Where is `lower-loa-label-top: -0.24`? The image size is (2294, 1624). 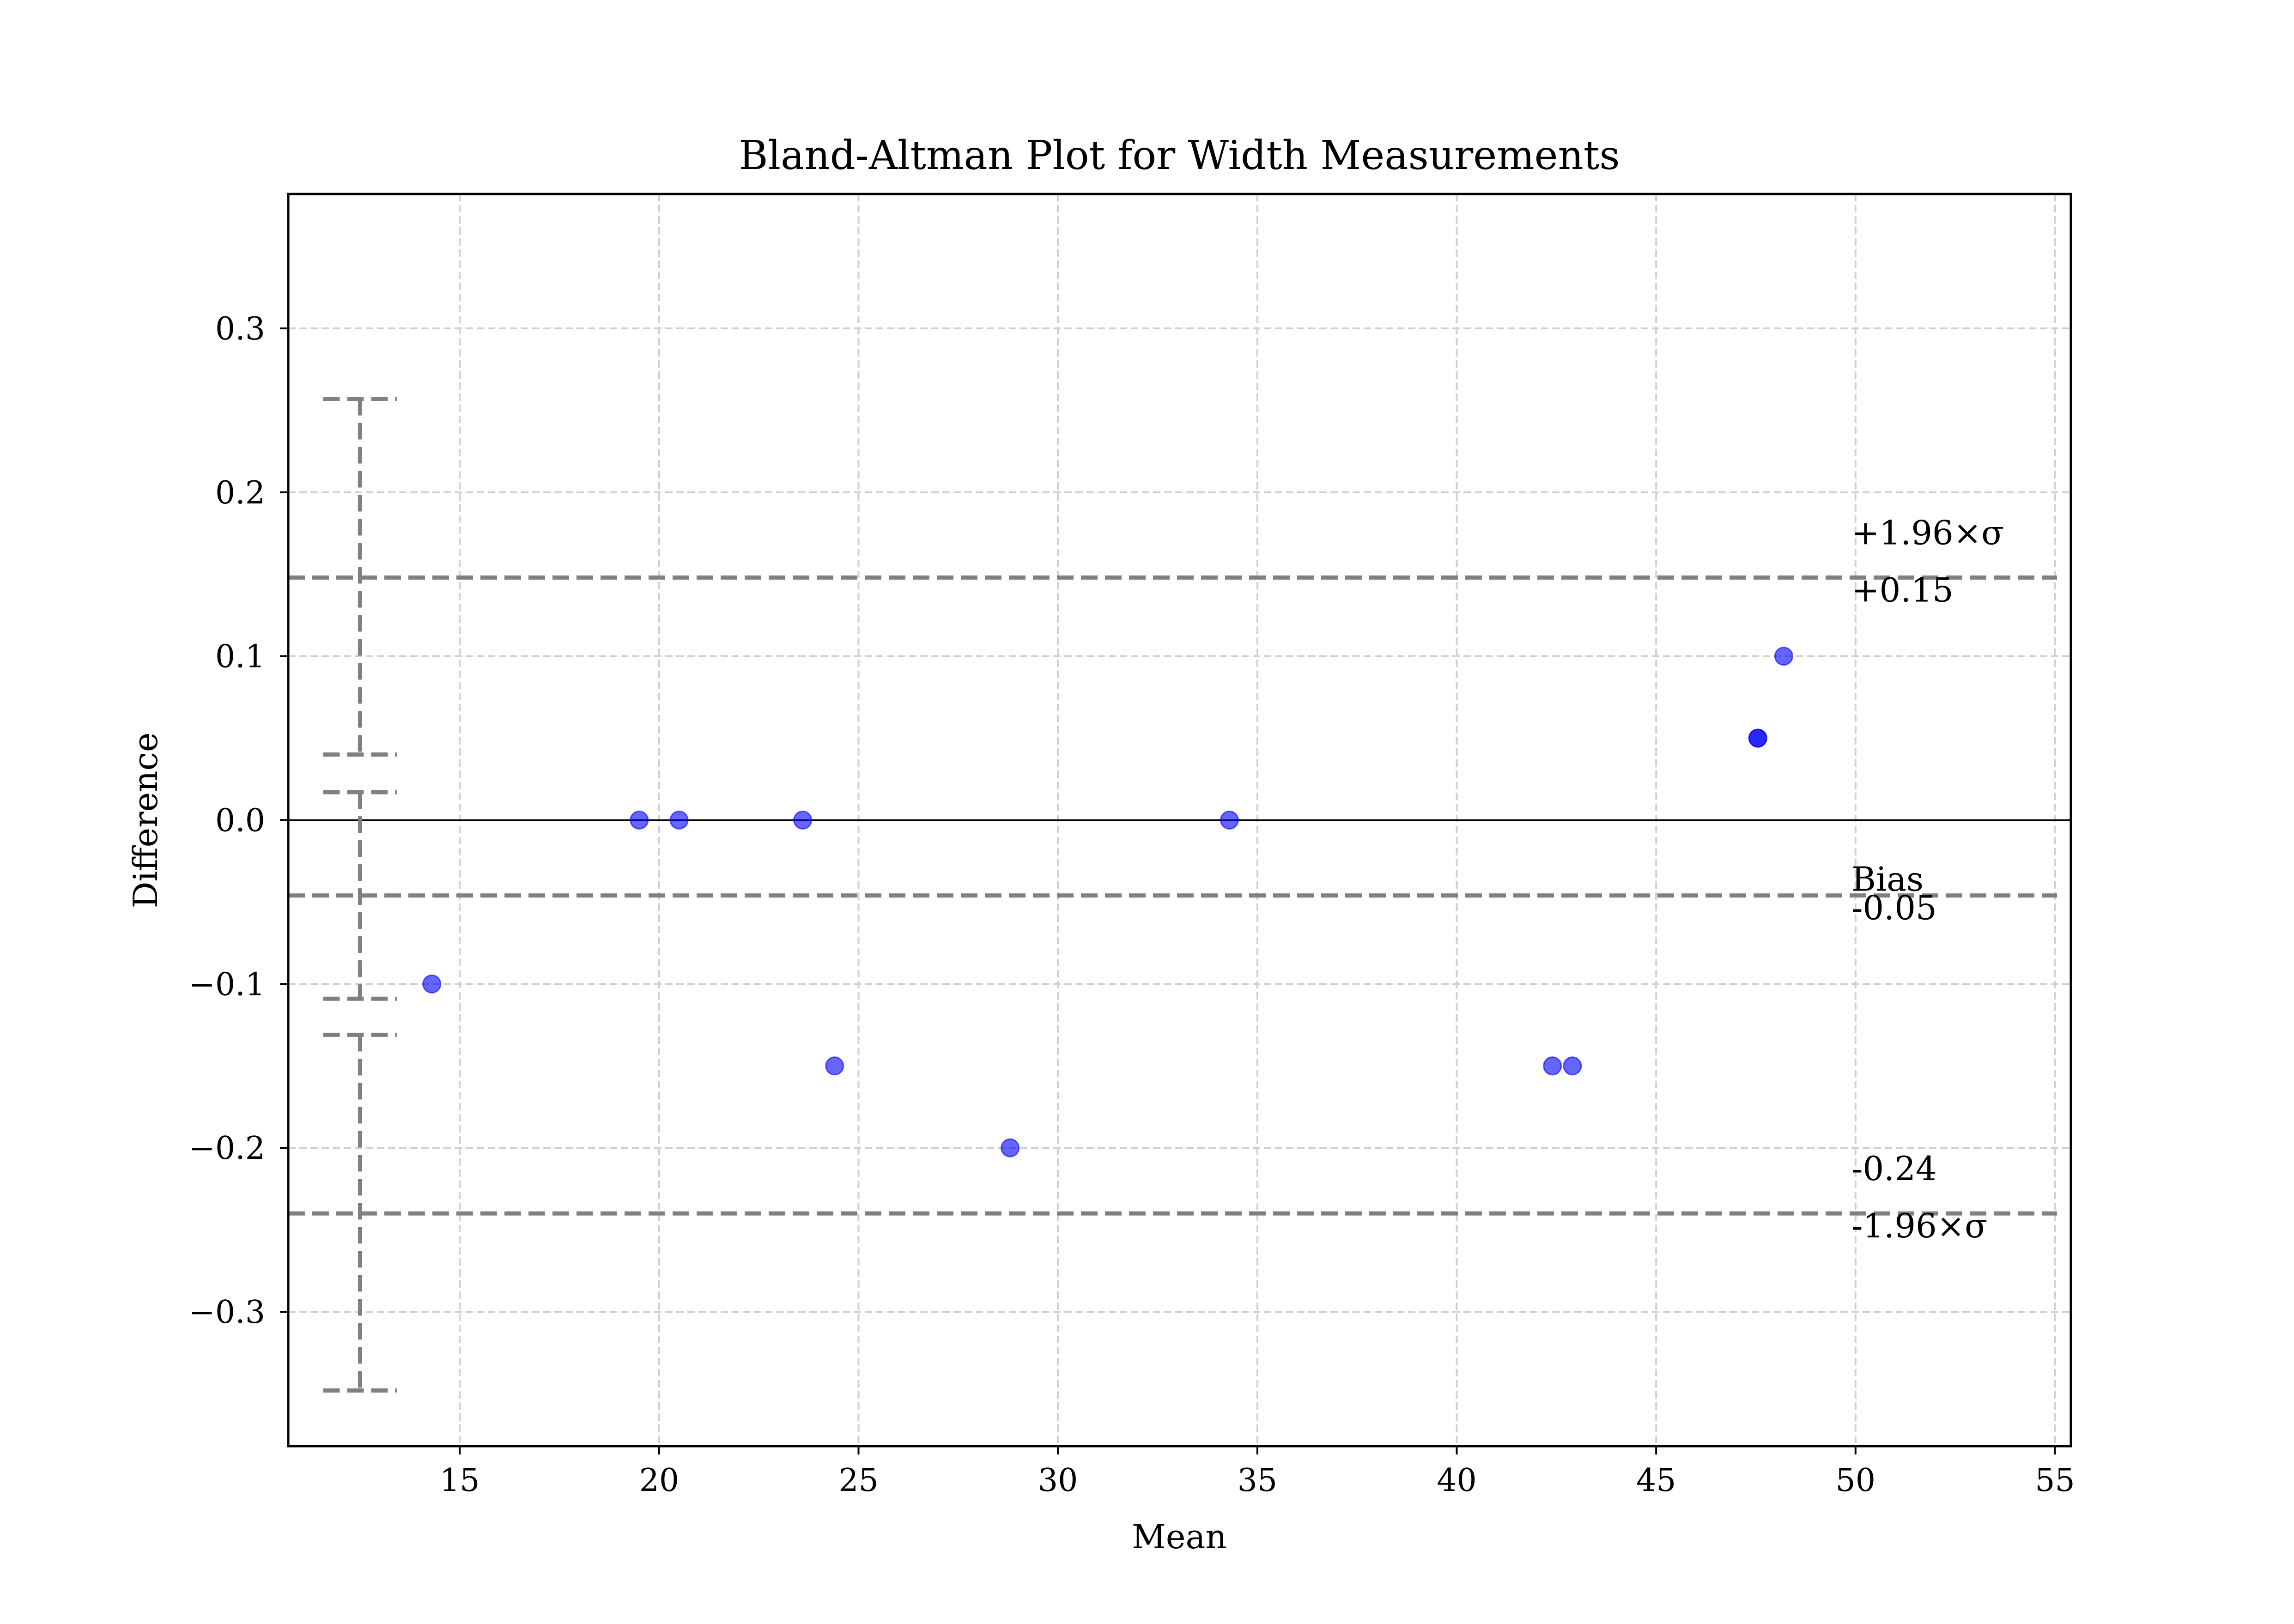
lower-loa-label-top: -0.24 is located at coordinates (1894, 1168).